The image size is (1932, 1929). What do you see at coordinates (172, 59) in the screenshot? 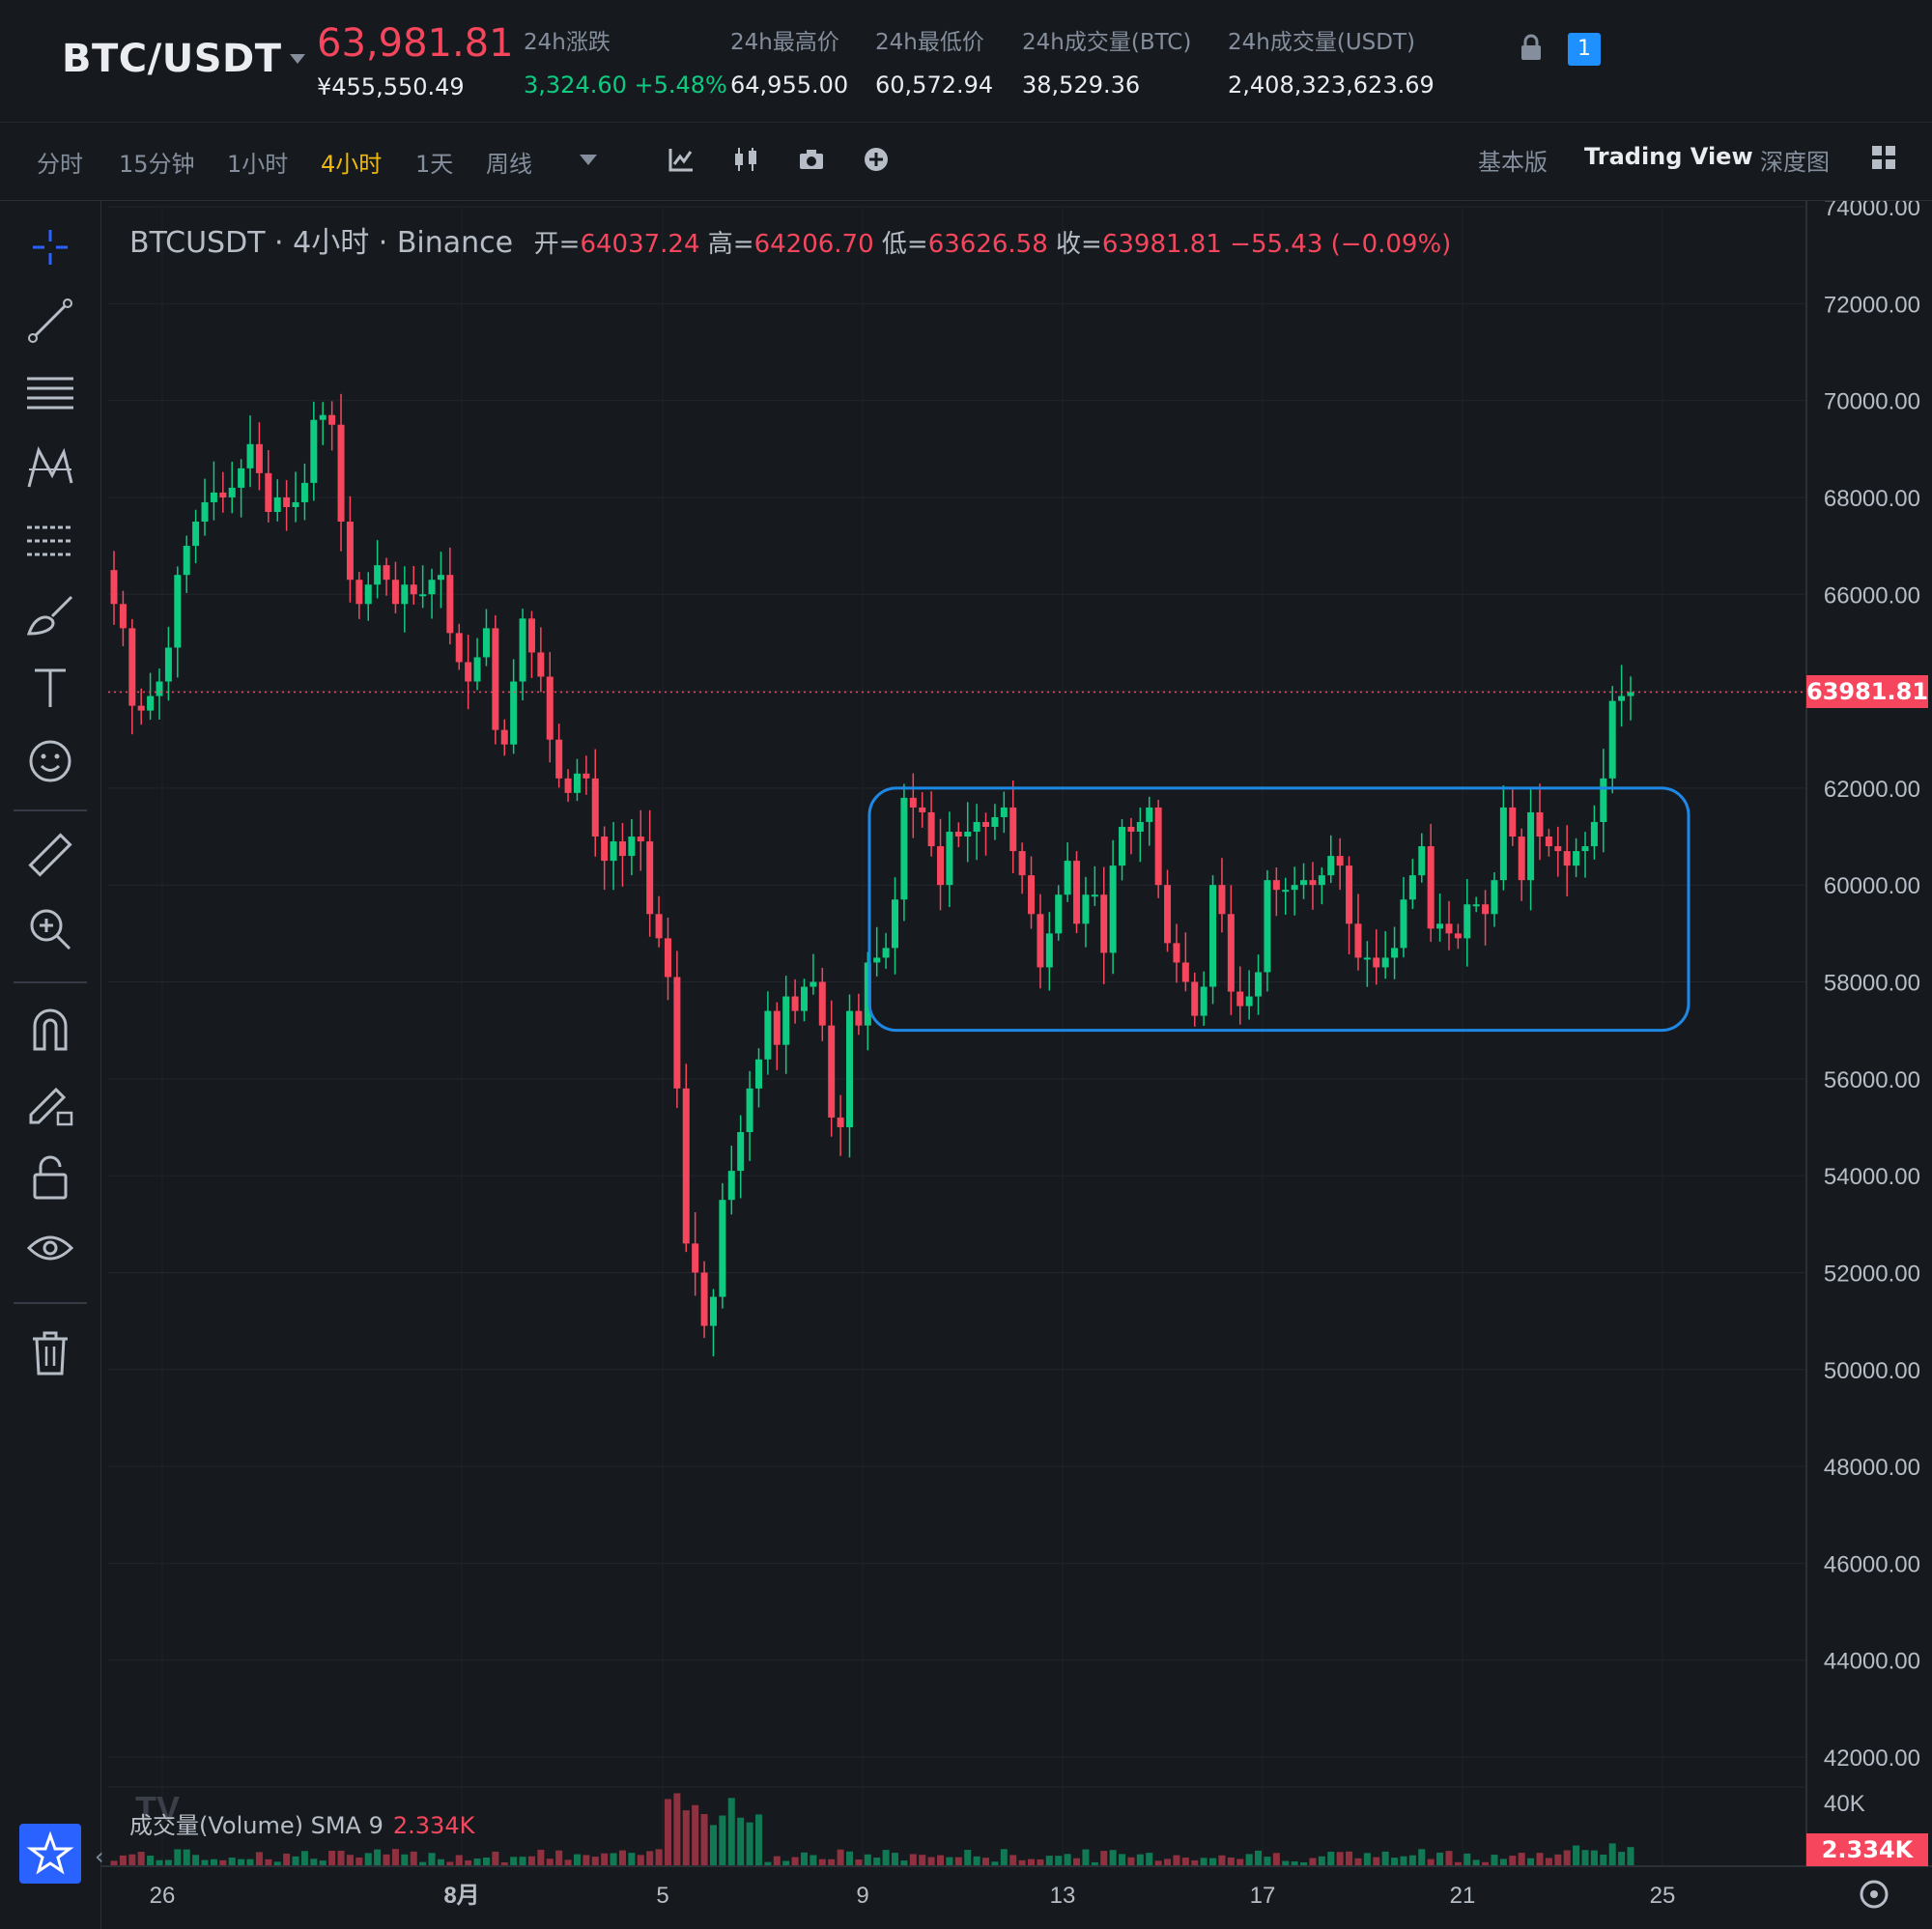
I see `pair-title: BTC/USDT` at bounding box center [172, 59].